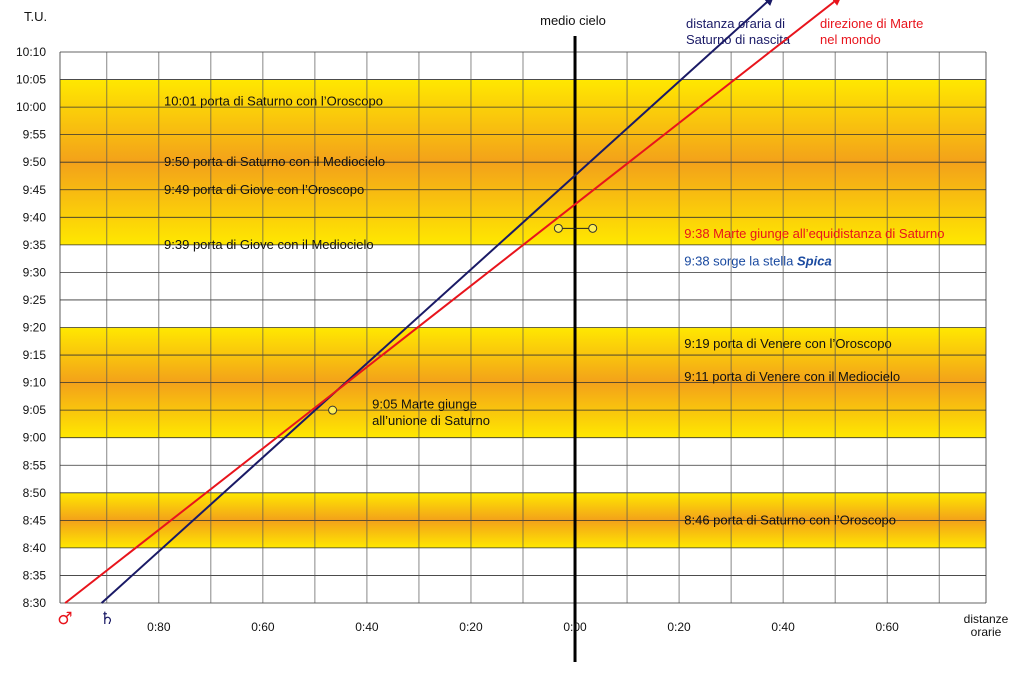 The height and width of the screenshot is (679, 1024). What do you see at coordinates (575, 627) in the screenshot?
I see `x-tick-label: 0:00` at bounding box center [575, 627].